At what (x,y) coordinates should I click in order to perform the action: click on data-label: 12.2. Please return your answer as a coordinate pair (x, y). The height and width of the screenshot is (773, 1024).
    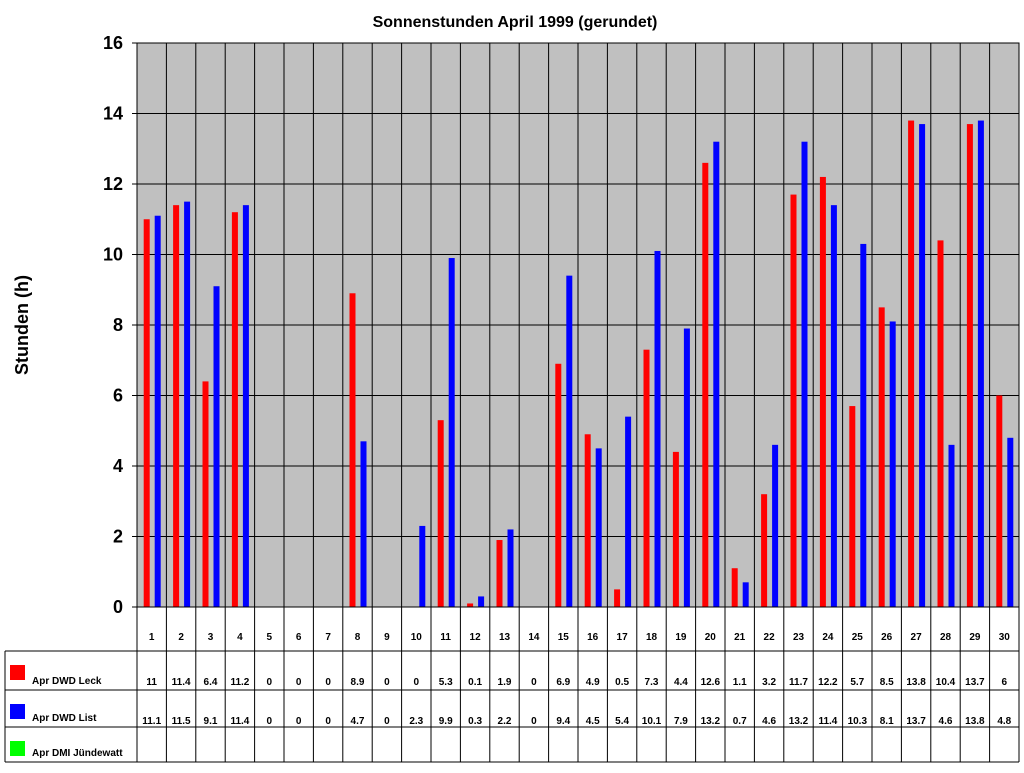
    Looking at the image, I should click on (828, 682).